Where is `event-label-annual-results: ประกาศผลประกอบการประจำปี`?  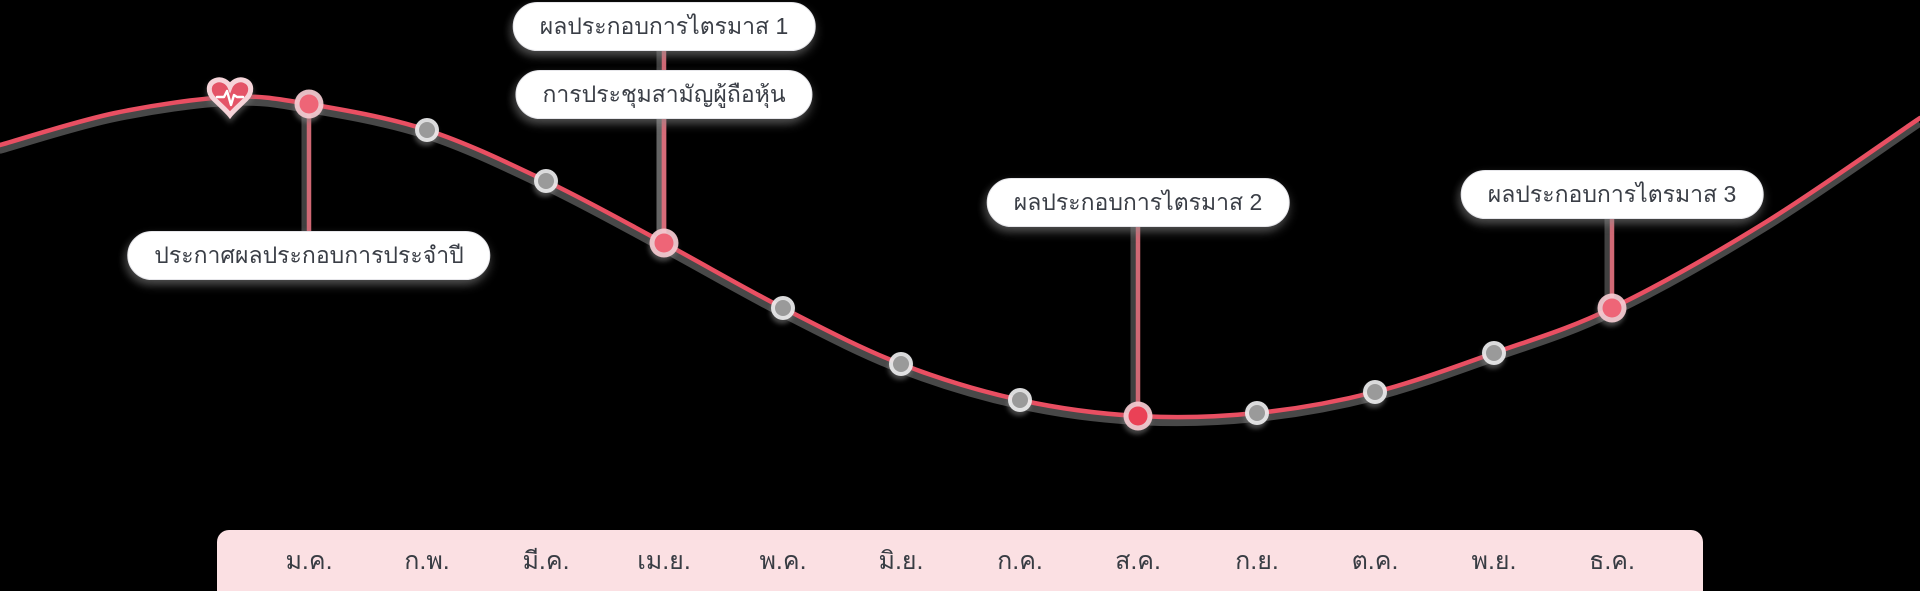 event-label-annual-results: ประกาศผลประกอบการประจำปี is located at coordinates (309, 255).